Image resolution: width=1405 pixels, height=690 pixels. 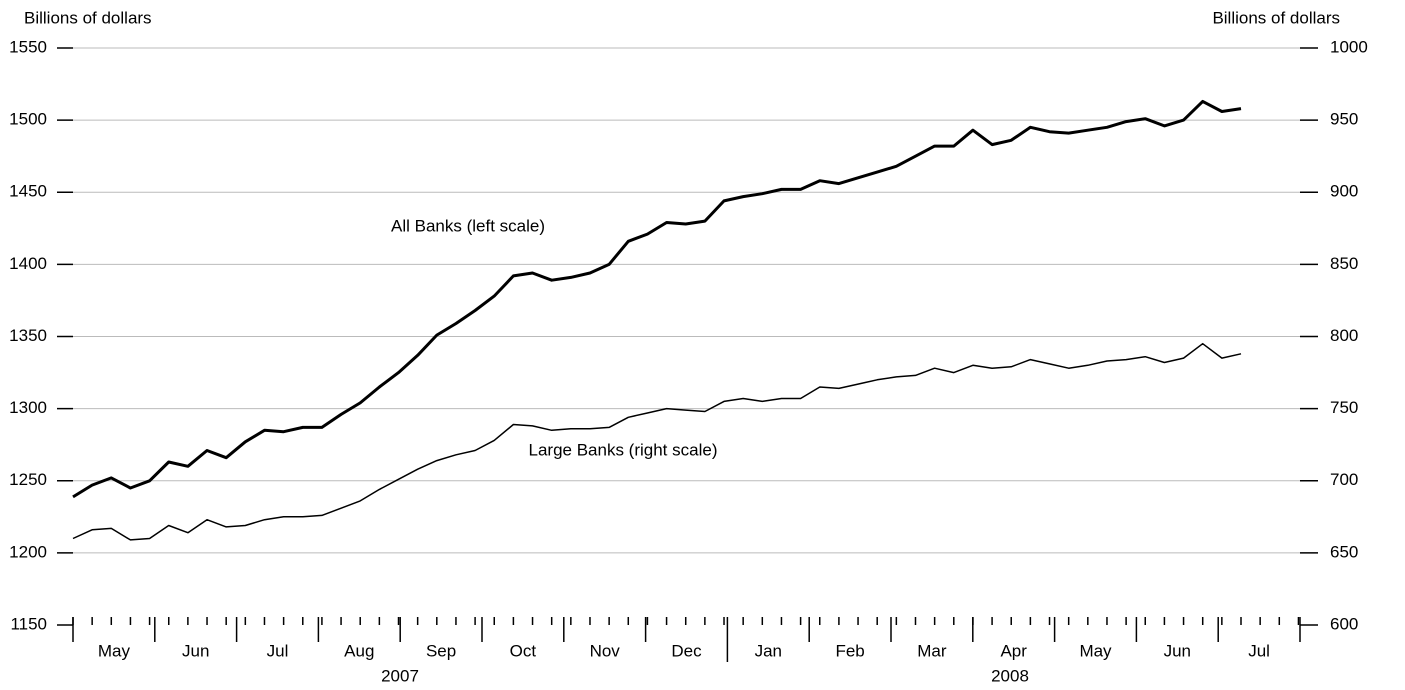 I want to click on x-tick-label: Sep, so click(x=441, y=650).